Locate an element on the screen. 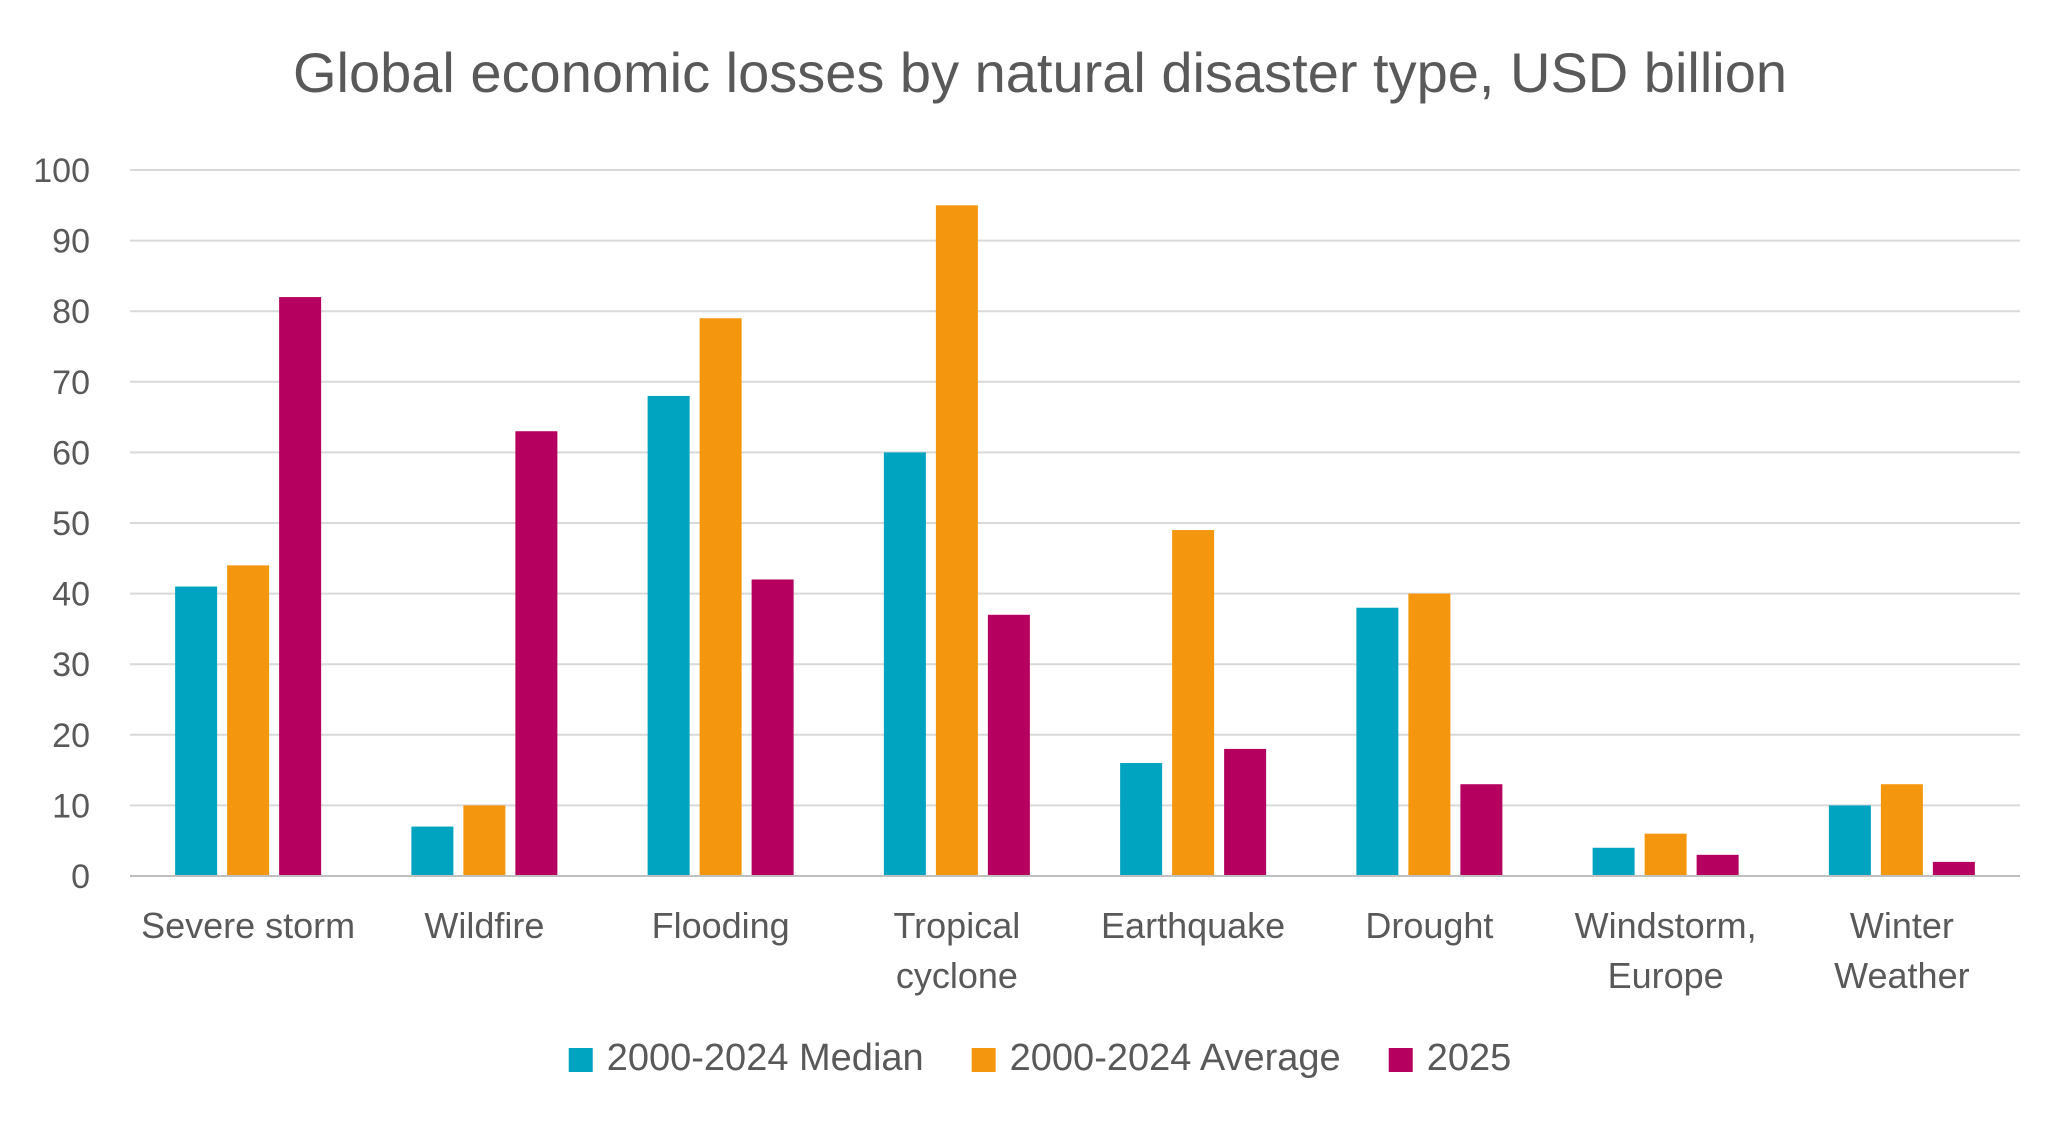  y-tick-label: 10 is located at coordinates (71, 806).